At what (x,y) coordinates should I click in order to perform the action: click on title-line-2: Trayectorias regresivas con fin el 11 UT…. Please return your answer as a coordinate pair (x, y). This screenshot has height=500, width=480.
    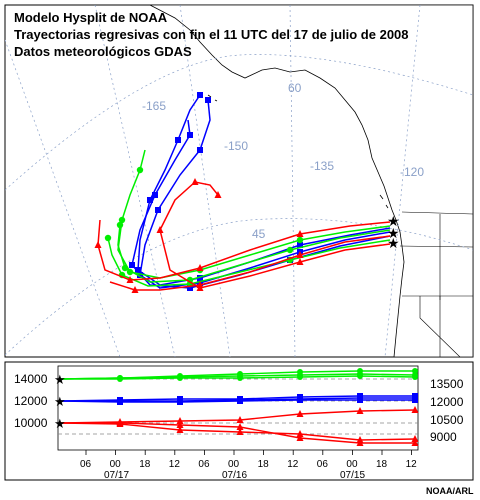
    Looking at the image, I should click on (211, 34).